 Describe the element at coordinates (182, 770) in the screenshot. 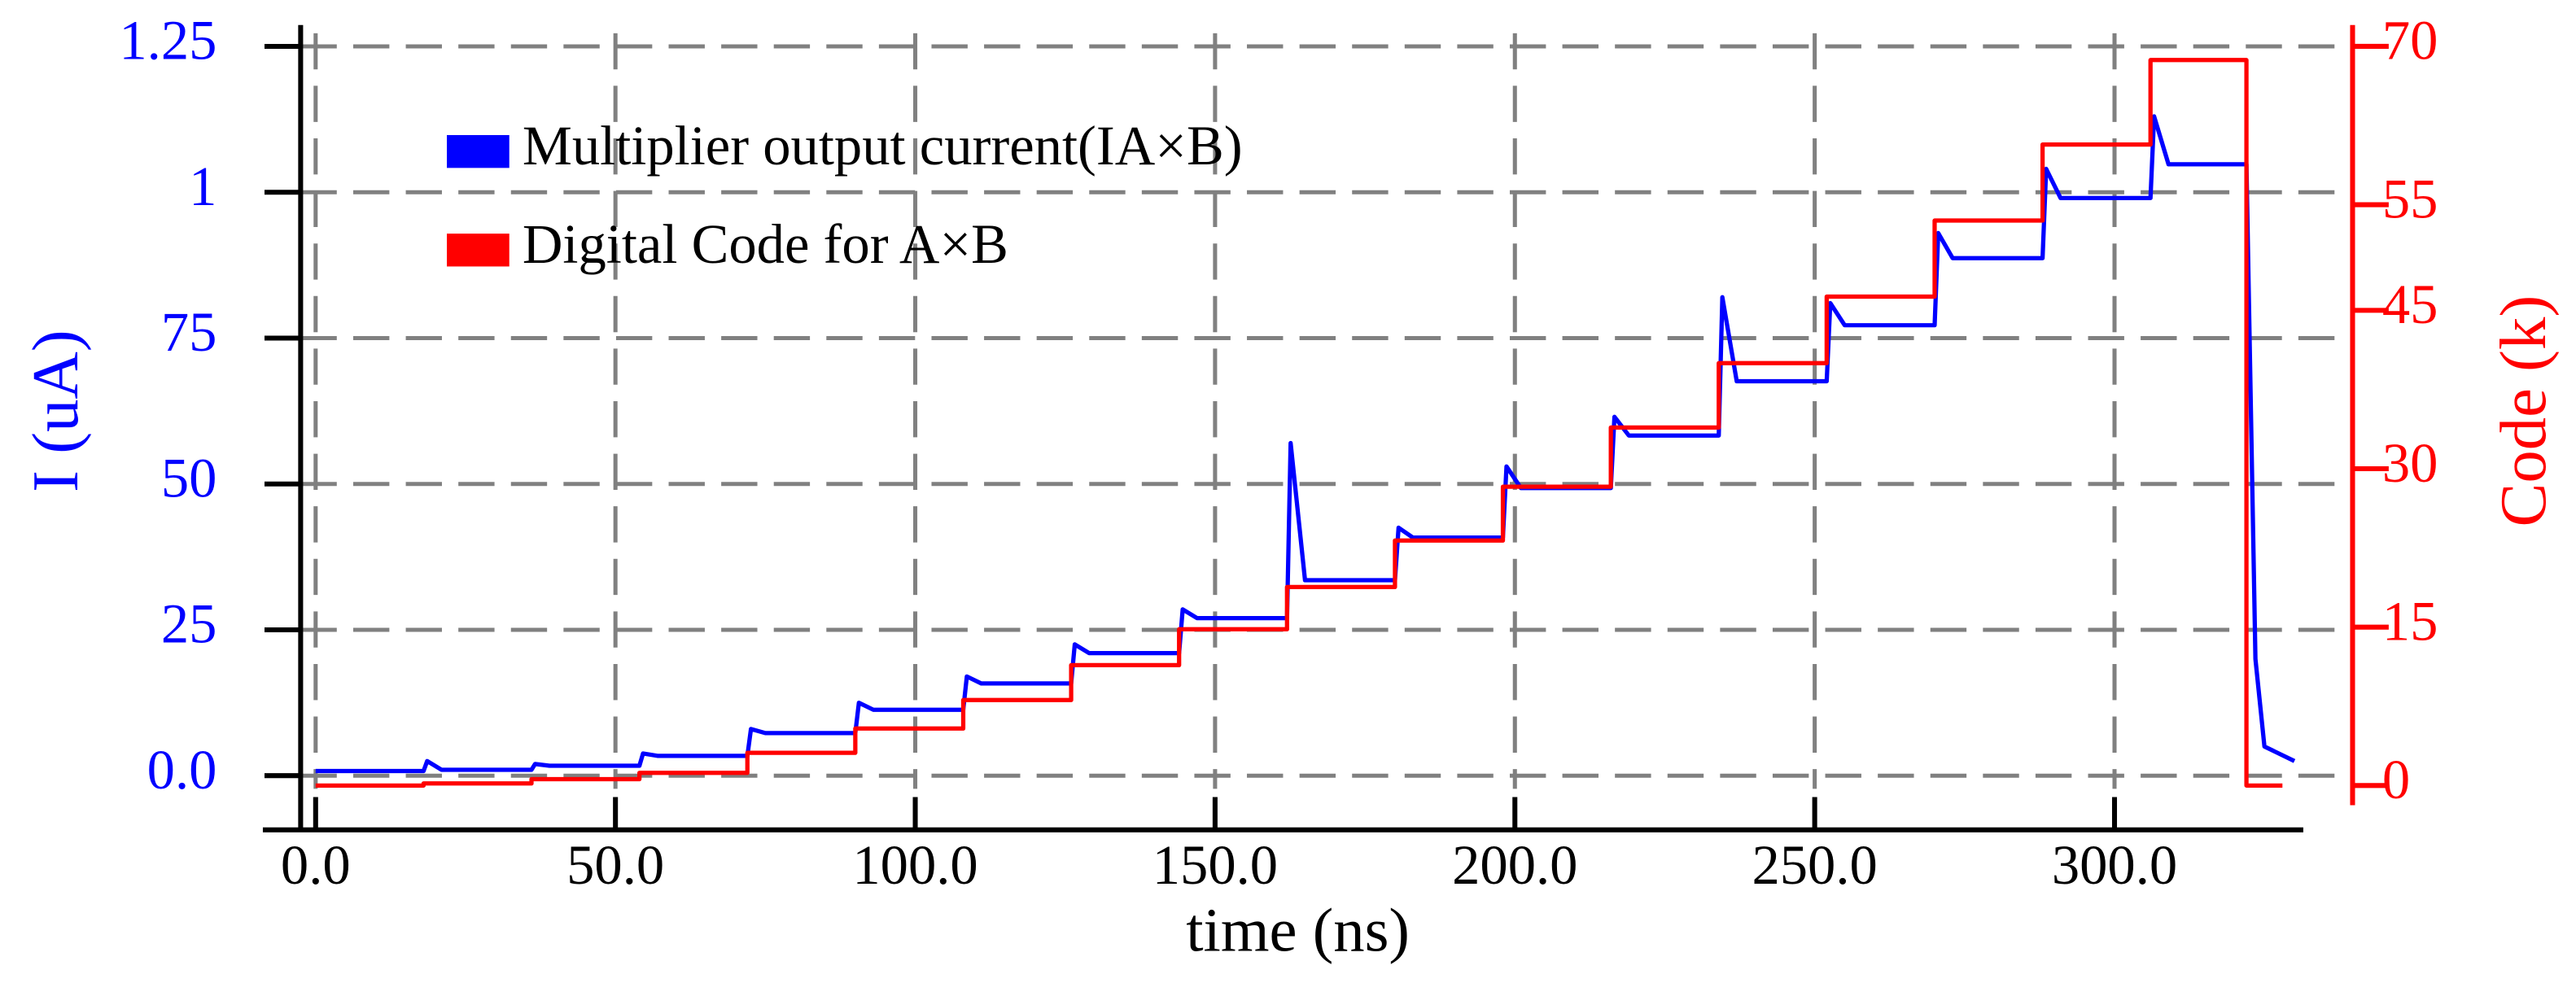

I see `y-tick-label: 0.0` at that location.